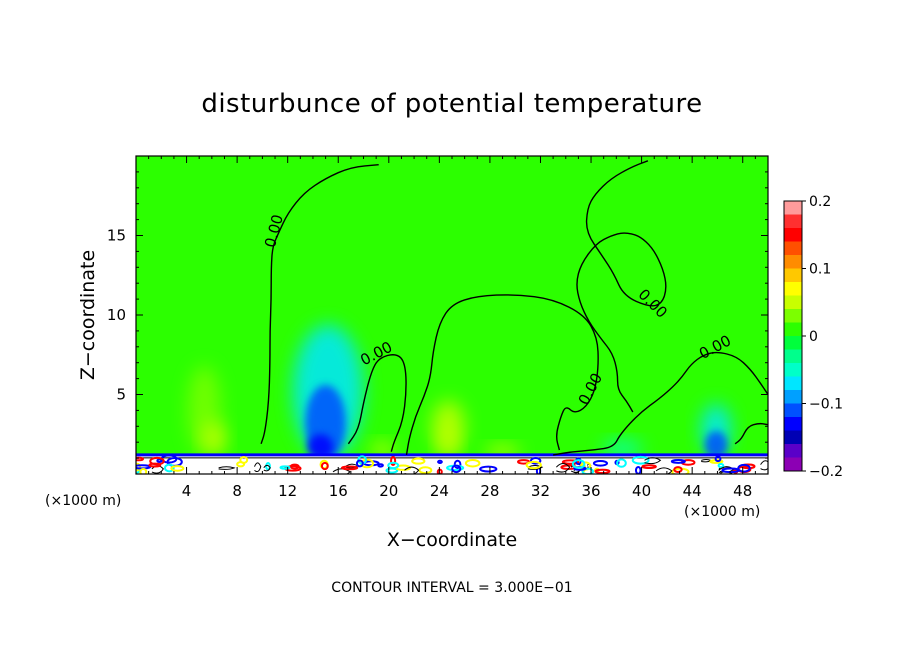 The image size is (904, 654). What do you see at coordinates (116, 315) in the screenshot?
I see `y-tick-label: 10` at bounding box center [116, 315].